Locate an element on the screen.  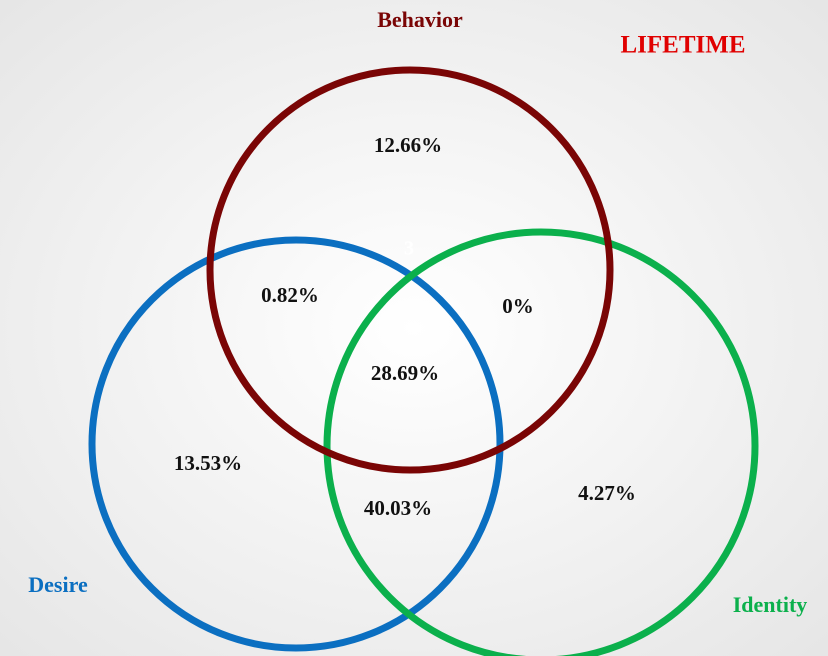
region-label: 12.66% is located at coordinates (408, 145).